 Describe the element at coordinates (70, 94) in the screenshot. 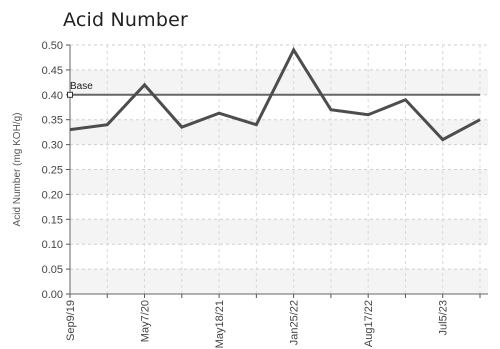

I see `base-reference-marker` at that location.